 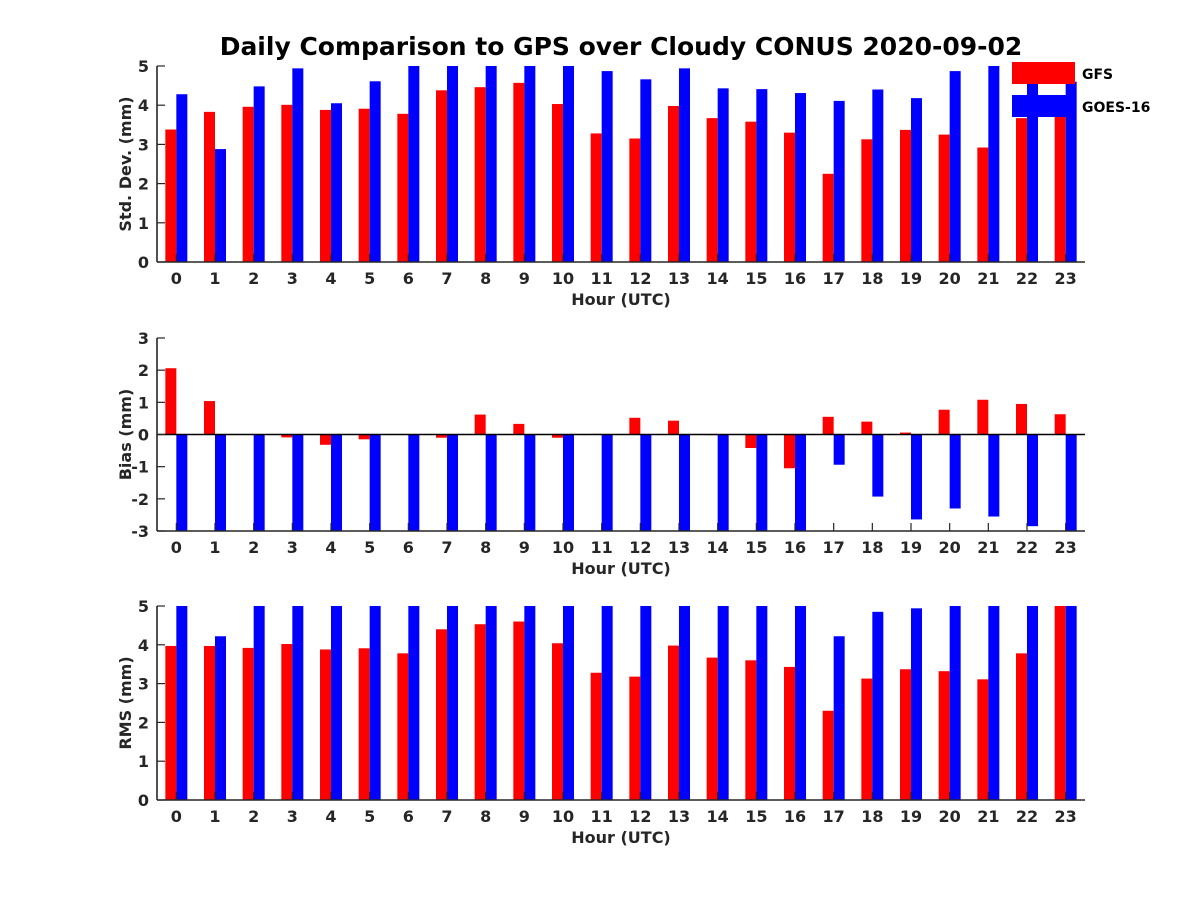 I want to click on x-tick-label: 23, so click(x=1066, y=278).